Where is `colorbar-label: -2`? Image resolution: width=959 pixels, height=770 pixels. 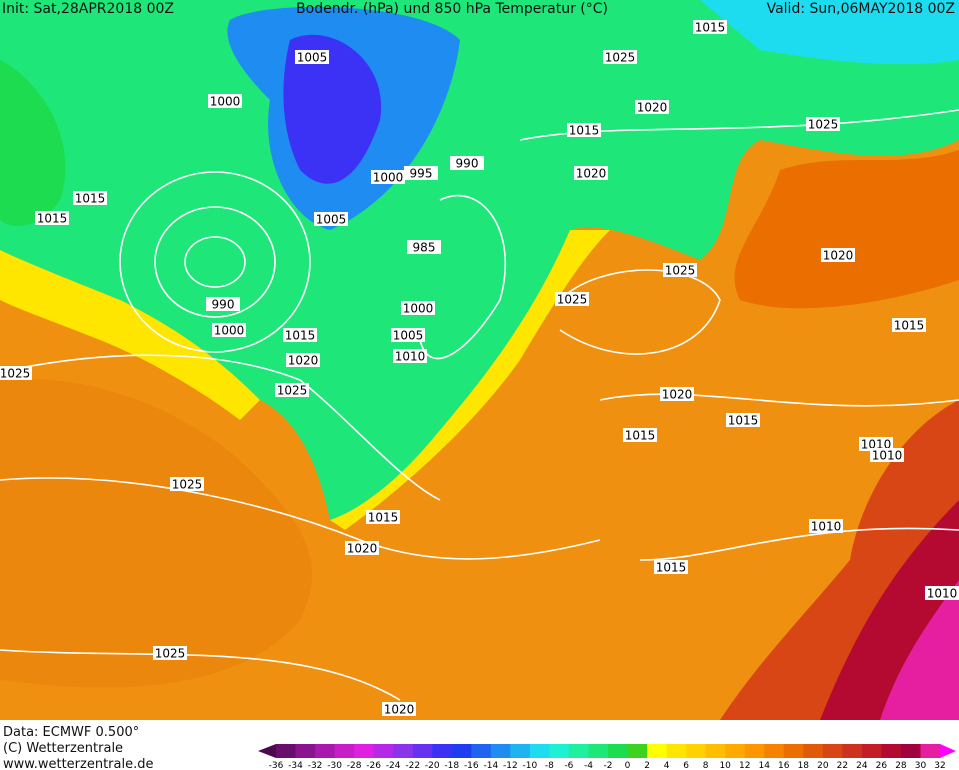
colorbar-label: -2 is located at coordinates (608, 765).